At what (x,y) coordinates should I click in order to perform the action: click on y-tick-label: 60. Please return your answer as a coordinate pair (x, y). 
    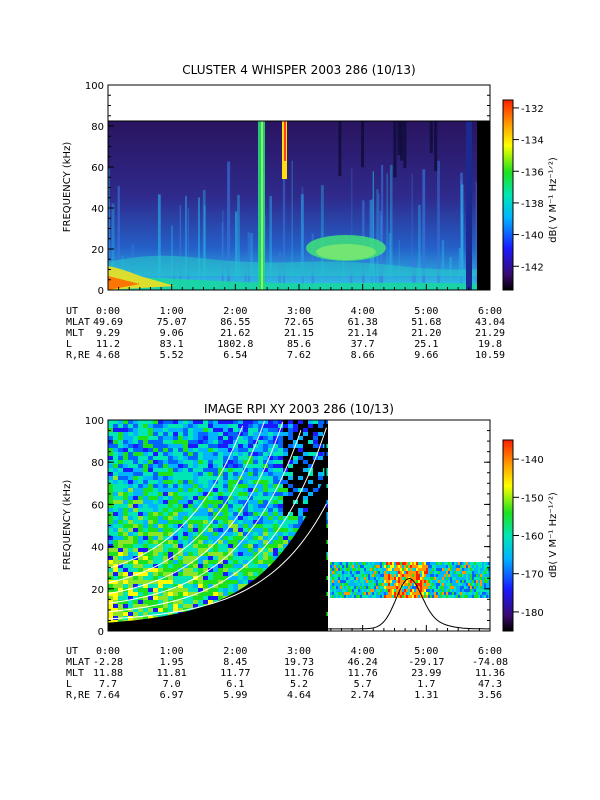
    Looking at the image, I should click on (97, 505).